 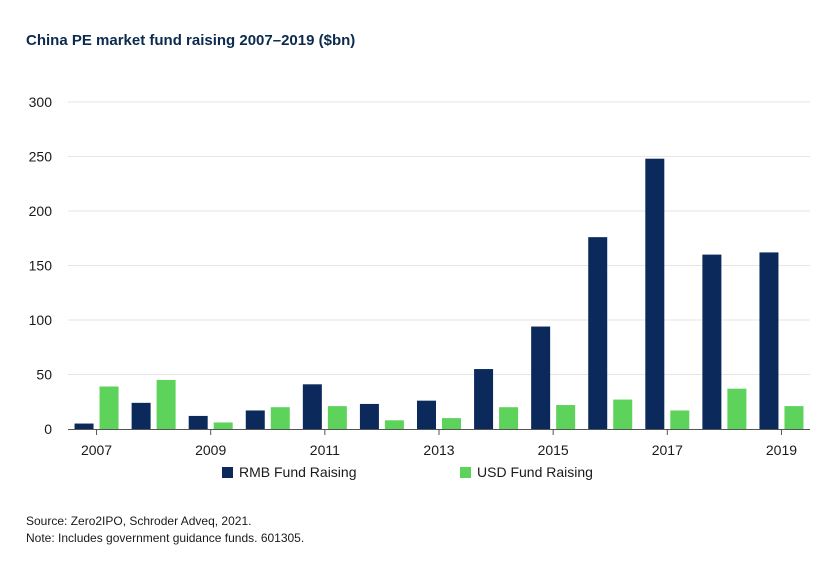 What do you see at coordinates (712, 341) in the screenshot?
I see `bar-rmb-2018` at bounding box center [712, 341].